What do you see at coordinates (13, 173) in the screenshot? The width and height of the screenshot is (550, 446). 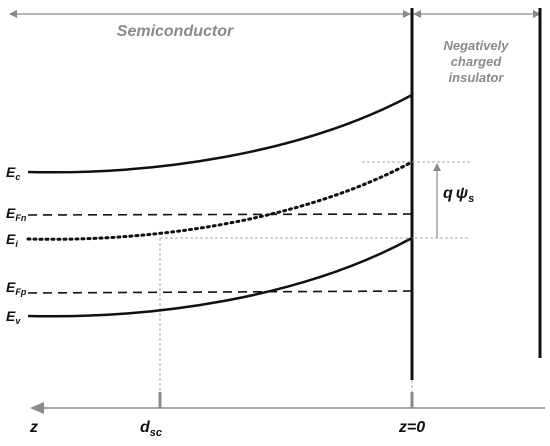 I see `ec-label: Ec` at bounding box center [13, 173].